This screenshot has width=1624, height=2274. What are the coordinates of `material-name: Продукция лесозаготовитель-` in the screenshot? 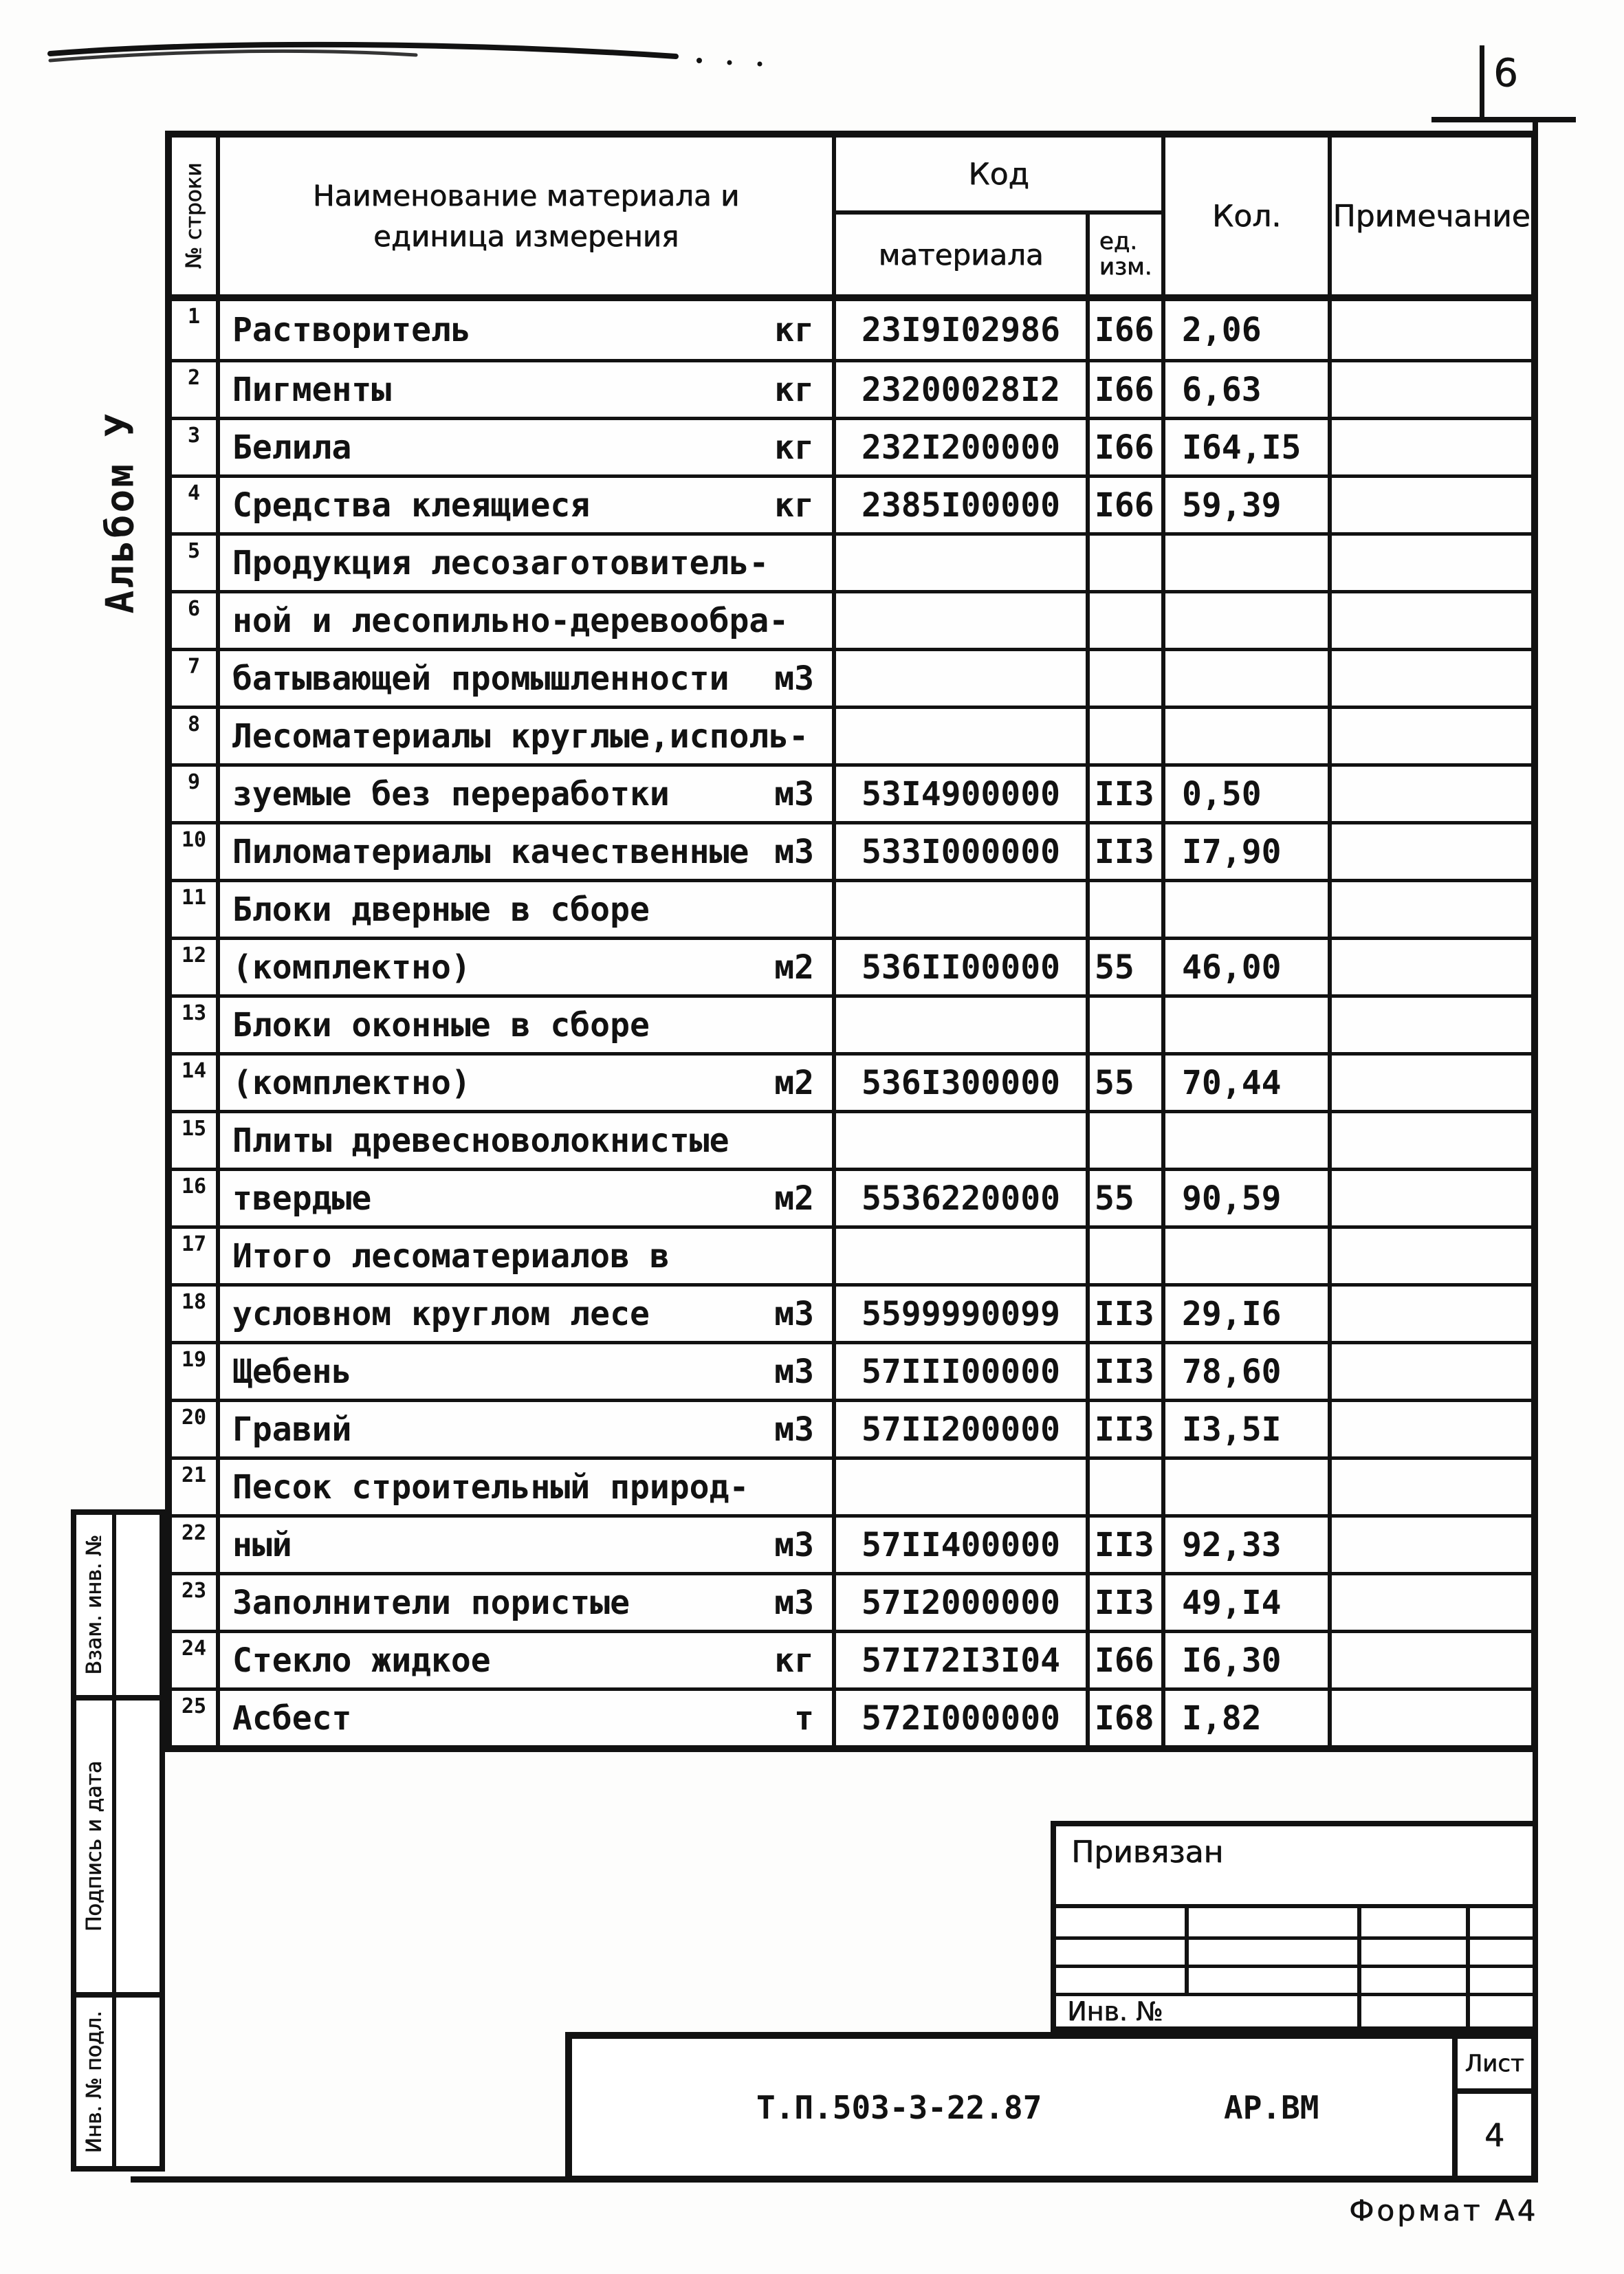 It's located at (500, 562).